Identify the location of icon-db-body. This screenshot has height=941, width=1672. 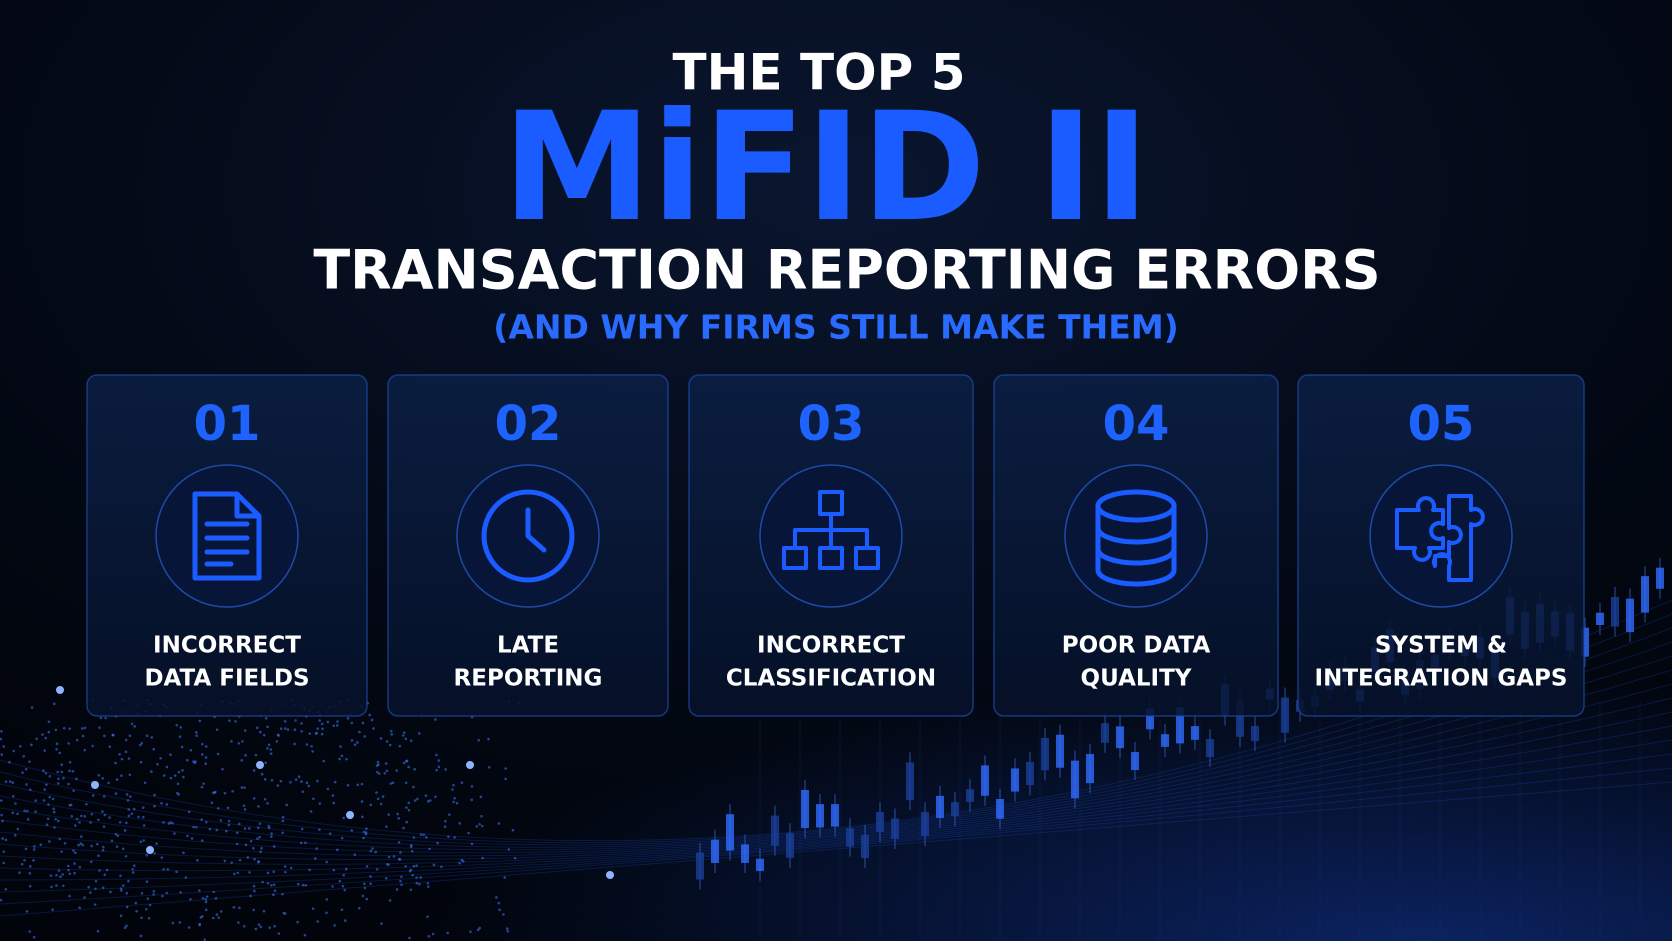
(1136, 545).